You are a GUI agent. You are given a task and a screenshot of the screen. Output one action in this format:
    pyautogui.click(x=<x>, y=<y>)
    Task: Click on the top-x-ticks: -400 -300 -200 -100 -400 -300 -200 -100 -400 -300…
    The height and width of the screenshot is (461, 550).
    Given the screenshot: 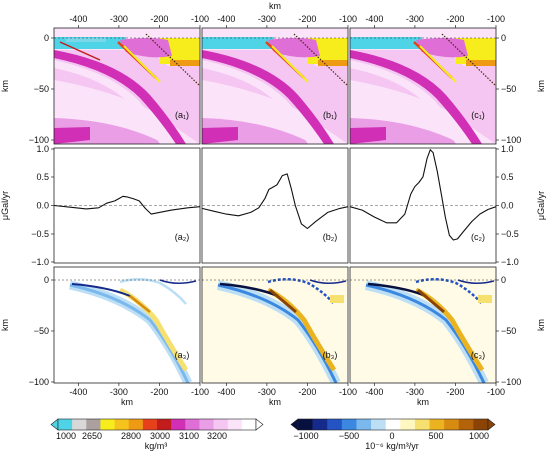 What is the action you would take?
    pyautogui.click(x=287, y=21)
    